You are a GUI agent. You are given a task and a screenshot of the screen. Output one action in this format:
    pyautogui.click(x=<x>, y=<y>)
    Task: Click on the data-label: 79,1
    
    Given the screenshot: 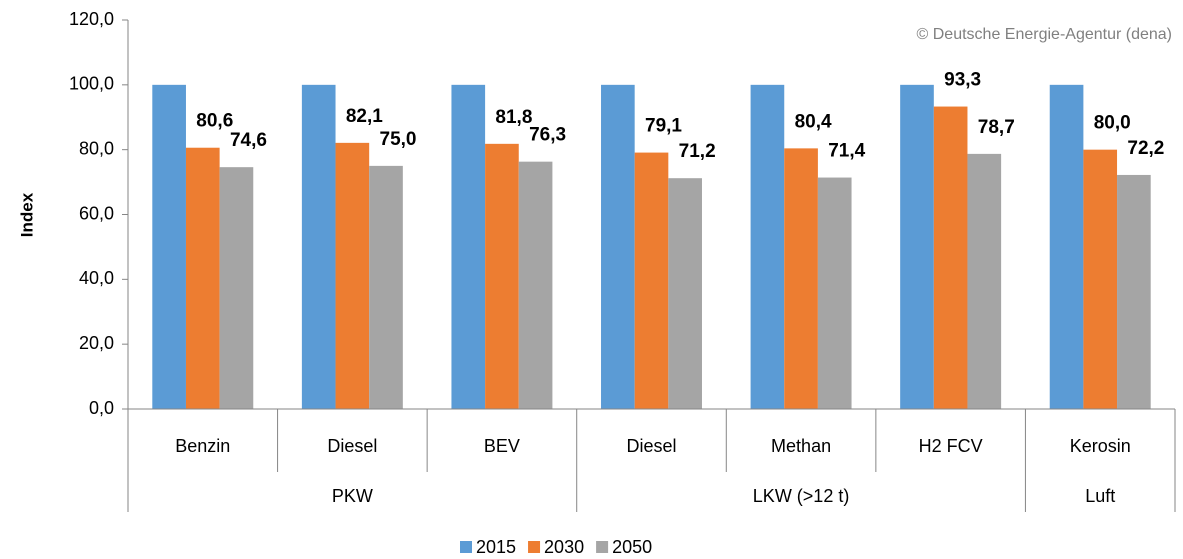 What is the action you would take?
    pyautogui.click(x=663, y=126)
    